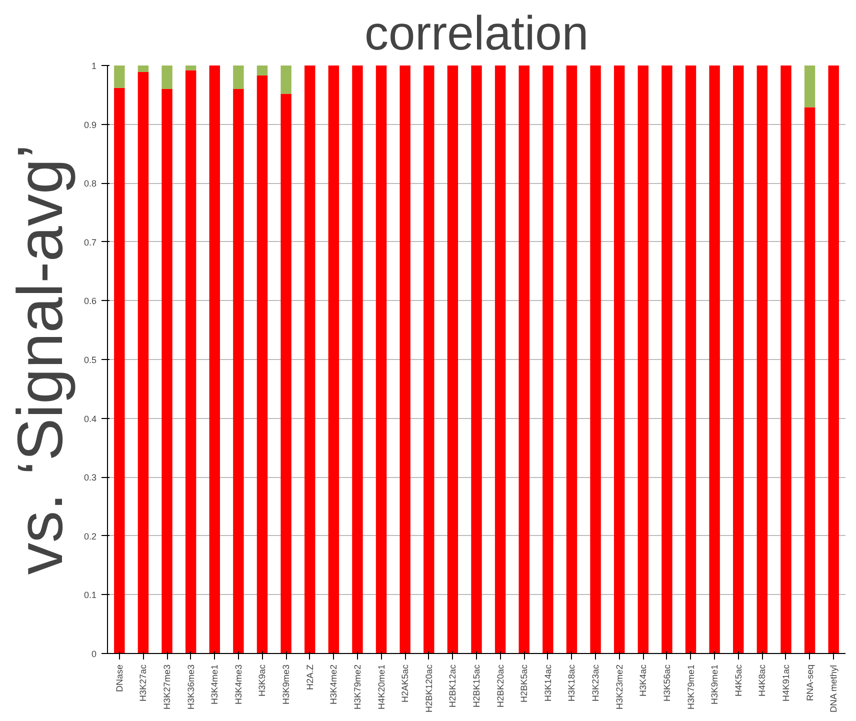 The height and width of the screenshot is (721, 856). What do you see at coordinates (500, 686) in the screenshot?
I see `x-tick-label: H2BK20ac` at bounding box center [500, 686].